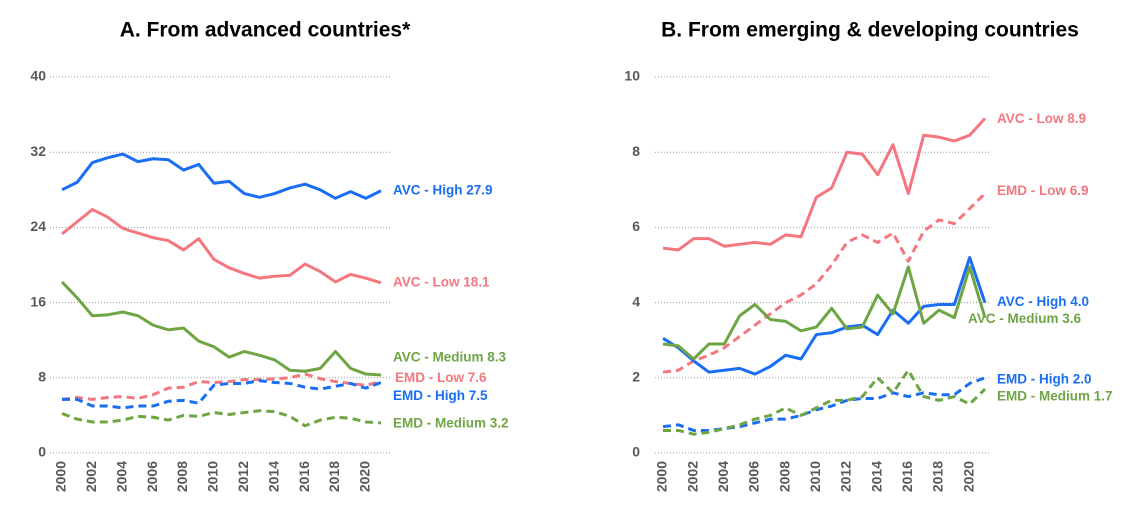 The width and height of the screenshot is (1137, 506). Describe the element at coordinates (636, 226) in the screenshot. I see `y-tick-label: 6` at that location.